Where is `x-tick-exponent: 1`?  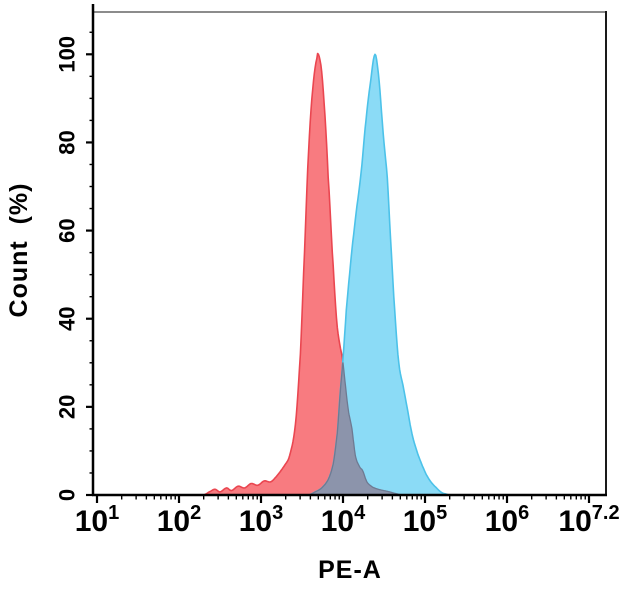 x-tick-exponent: 1 is located at coordinates (113, 513).